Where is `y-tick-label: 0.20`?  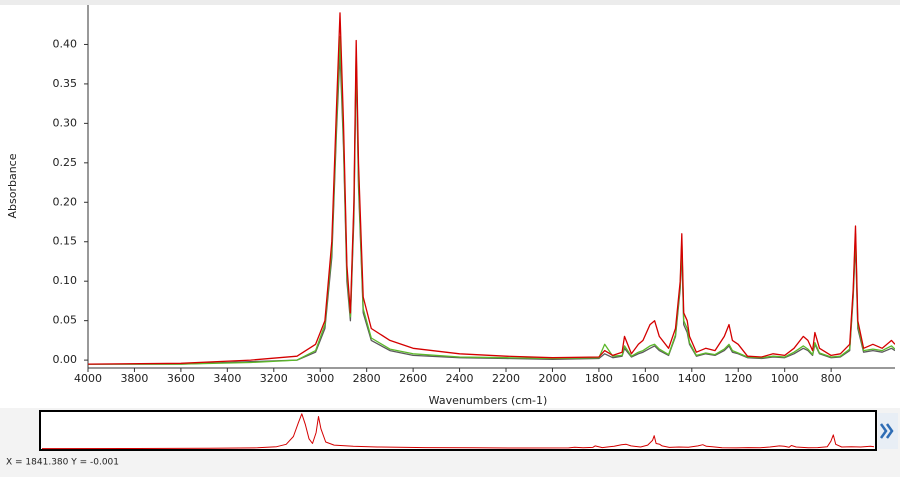 y-tick-label: 0.20 is located at coordinates (65, 201).